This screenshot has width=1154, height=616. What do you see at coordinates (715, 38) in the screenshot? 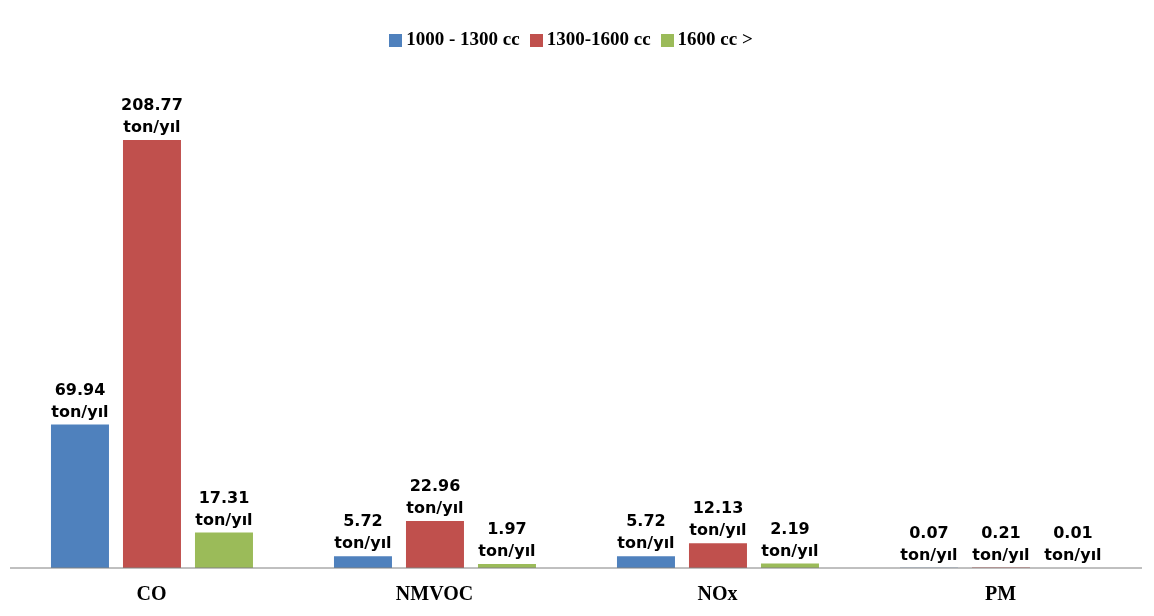
I see `legend-label: 1600 cc >` at bounding box center [715, 38].